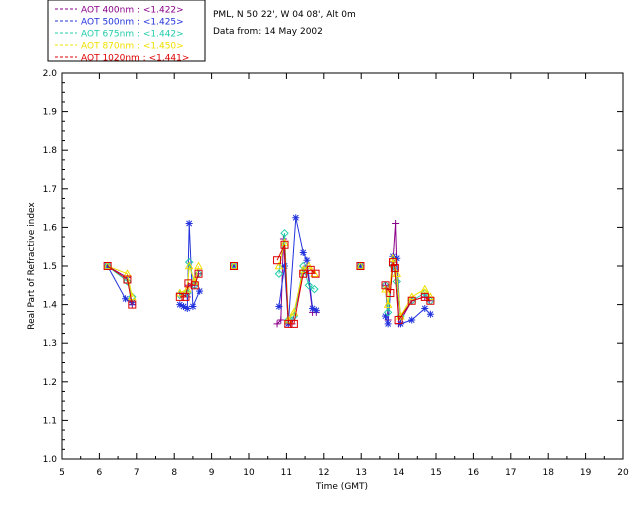 Image resolution: width=640 pixels, height=512 pixels. I want to click on legend-label: AOT 400nm : <1.422>, so click(132, 11).